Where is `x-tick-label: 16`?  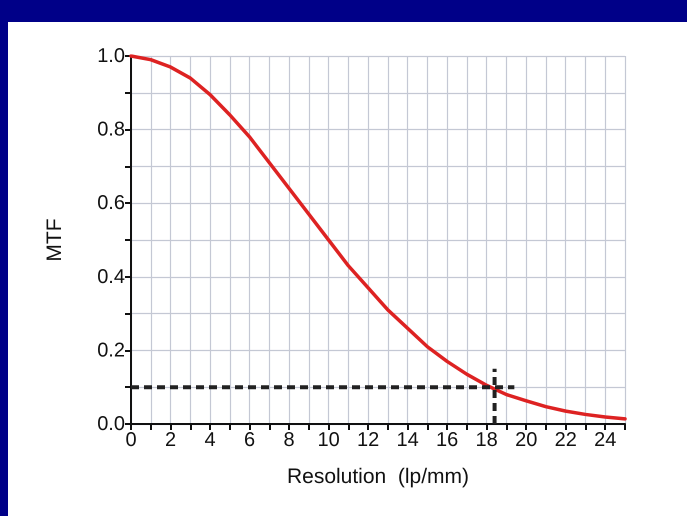 x-tick-label: 16 is located at coordinates (447, 440).